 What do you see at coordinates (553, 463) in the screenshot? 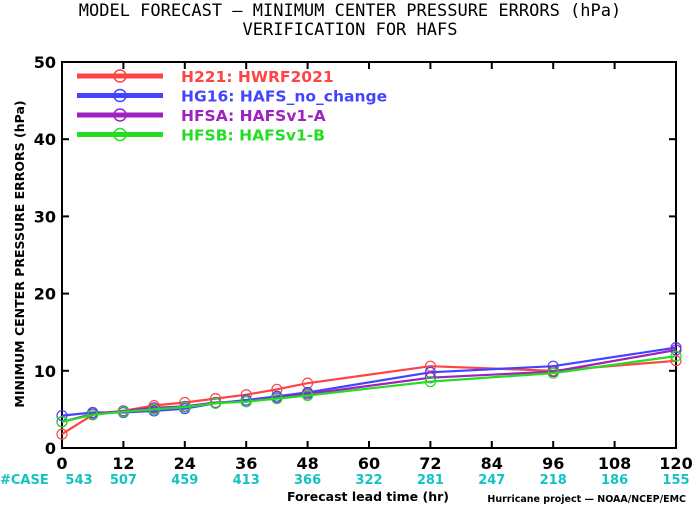
I see `x-tick-label: 96` at bounding box center [553, 463].